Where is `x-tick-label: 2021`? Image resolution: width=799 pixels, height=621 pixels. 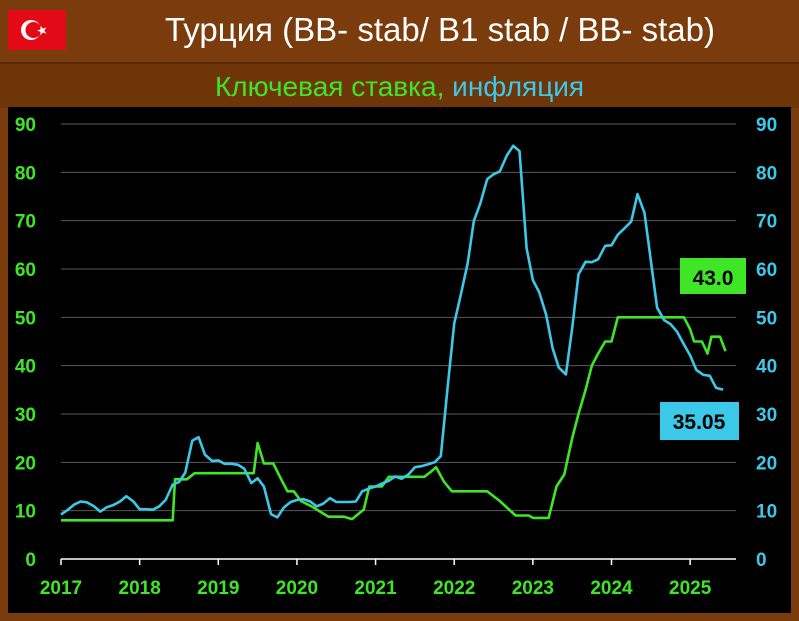 x-tick-label: 2021 is located at coordinates (375, 588).